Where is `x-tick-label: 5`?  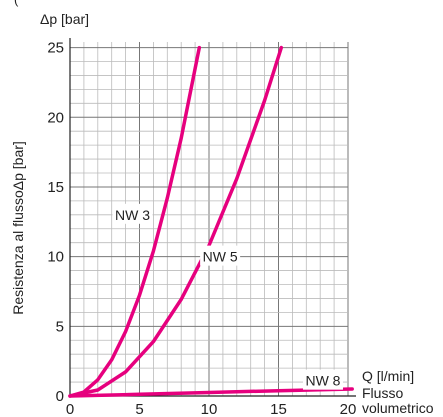 x-tick-label: 5 is located at coordinates (139, 409).